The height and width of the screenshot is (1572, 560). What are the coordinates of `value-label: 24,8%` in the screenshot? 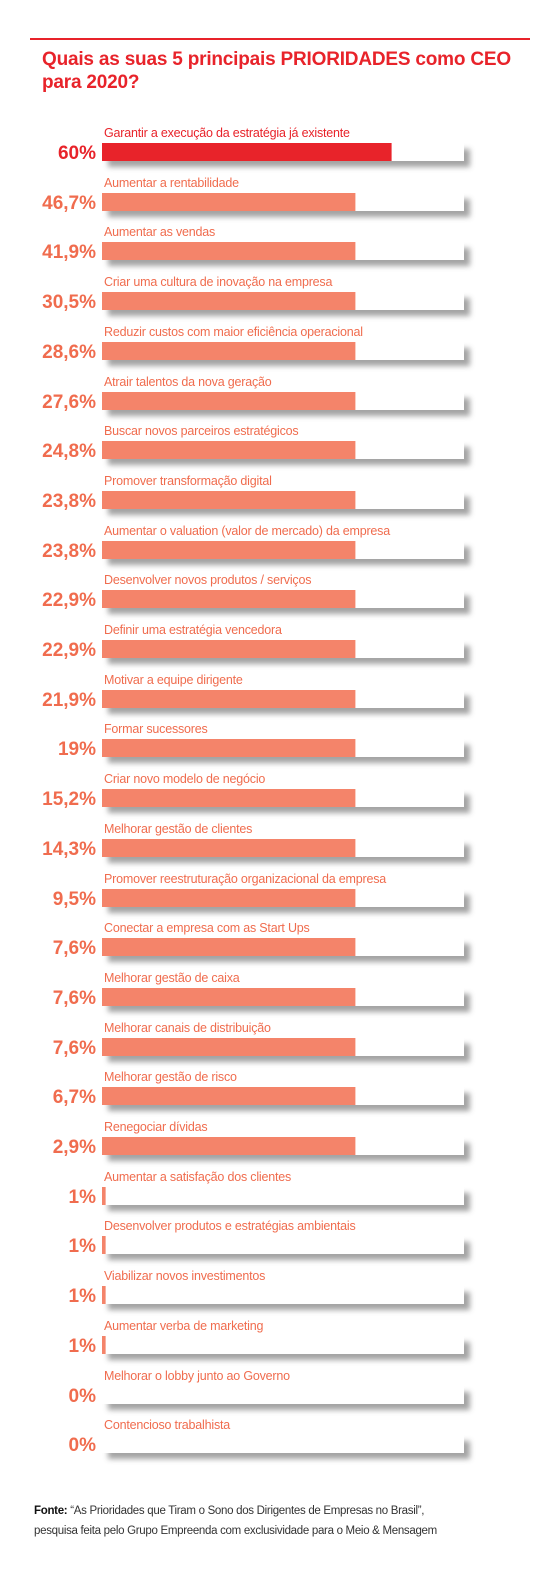 It's located at (69, 451).